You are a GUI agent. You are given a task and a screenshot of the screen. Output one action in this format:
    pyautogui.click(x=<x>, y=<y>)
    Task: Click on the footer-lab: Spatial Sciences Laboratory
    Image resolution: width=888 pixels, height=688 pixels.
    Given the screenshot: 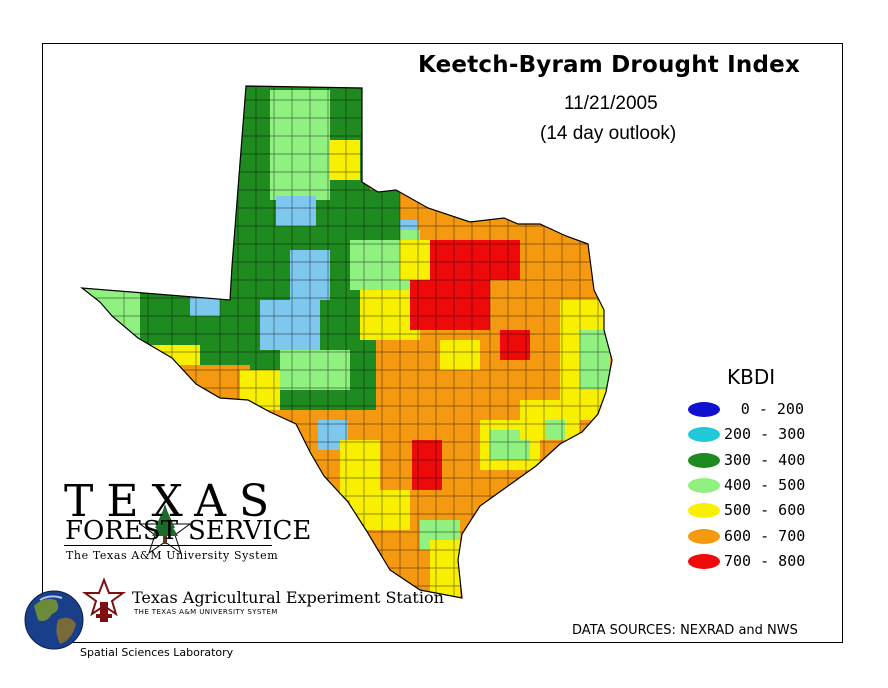 What is the action you would take?
    pyautogui.click(x=157, y=652)
    